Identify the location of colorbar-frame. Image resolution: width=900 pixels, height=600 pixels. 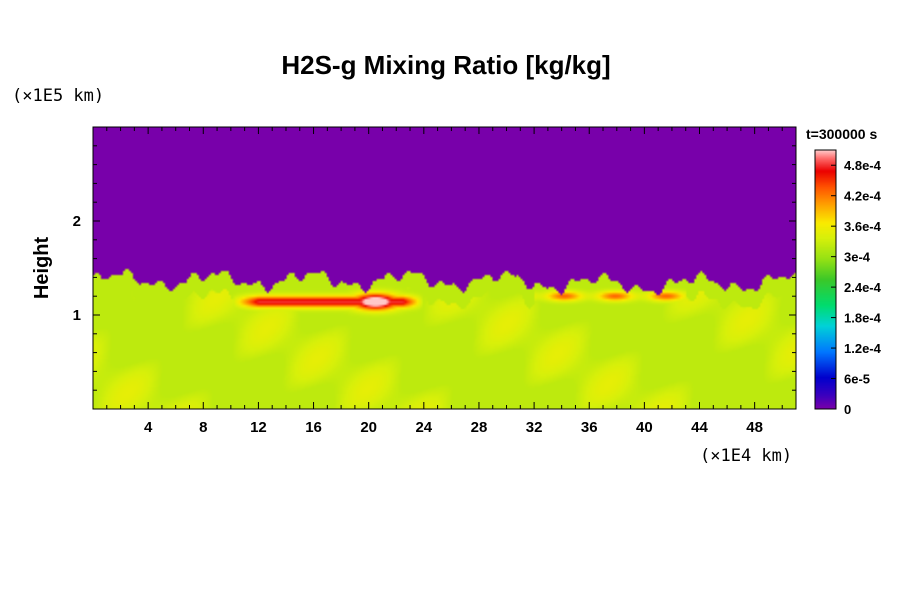
(825, 279).